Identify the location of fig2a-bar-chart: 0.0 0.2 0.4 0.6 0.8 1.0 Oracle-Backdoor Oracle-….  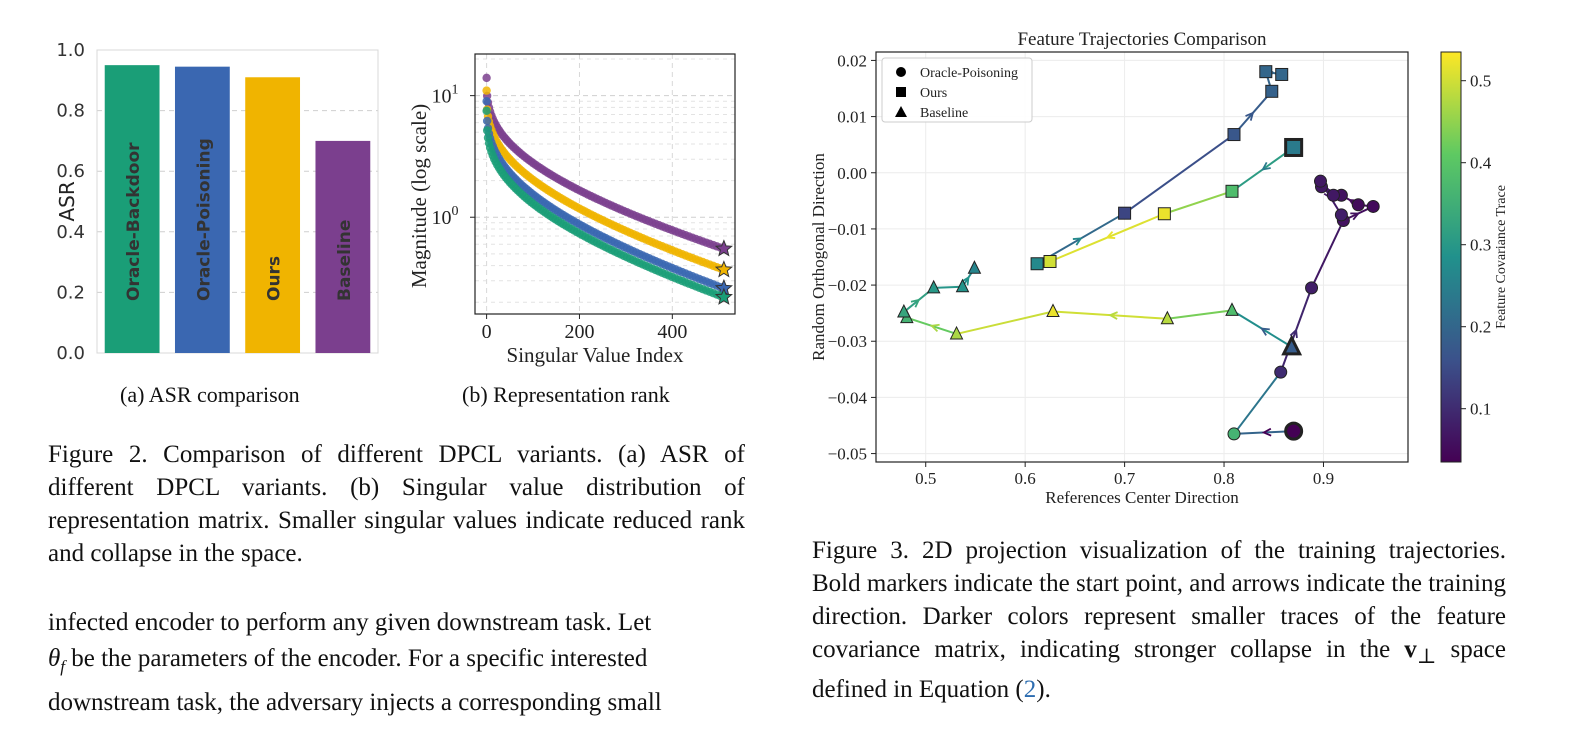
(217, 202).